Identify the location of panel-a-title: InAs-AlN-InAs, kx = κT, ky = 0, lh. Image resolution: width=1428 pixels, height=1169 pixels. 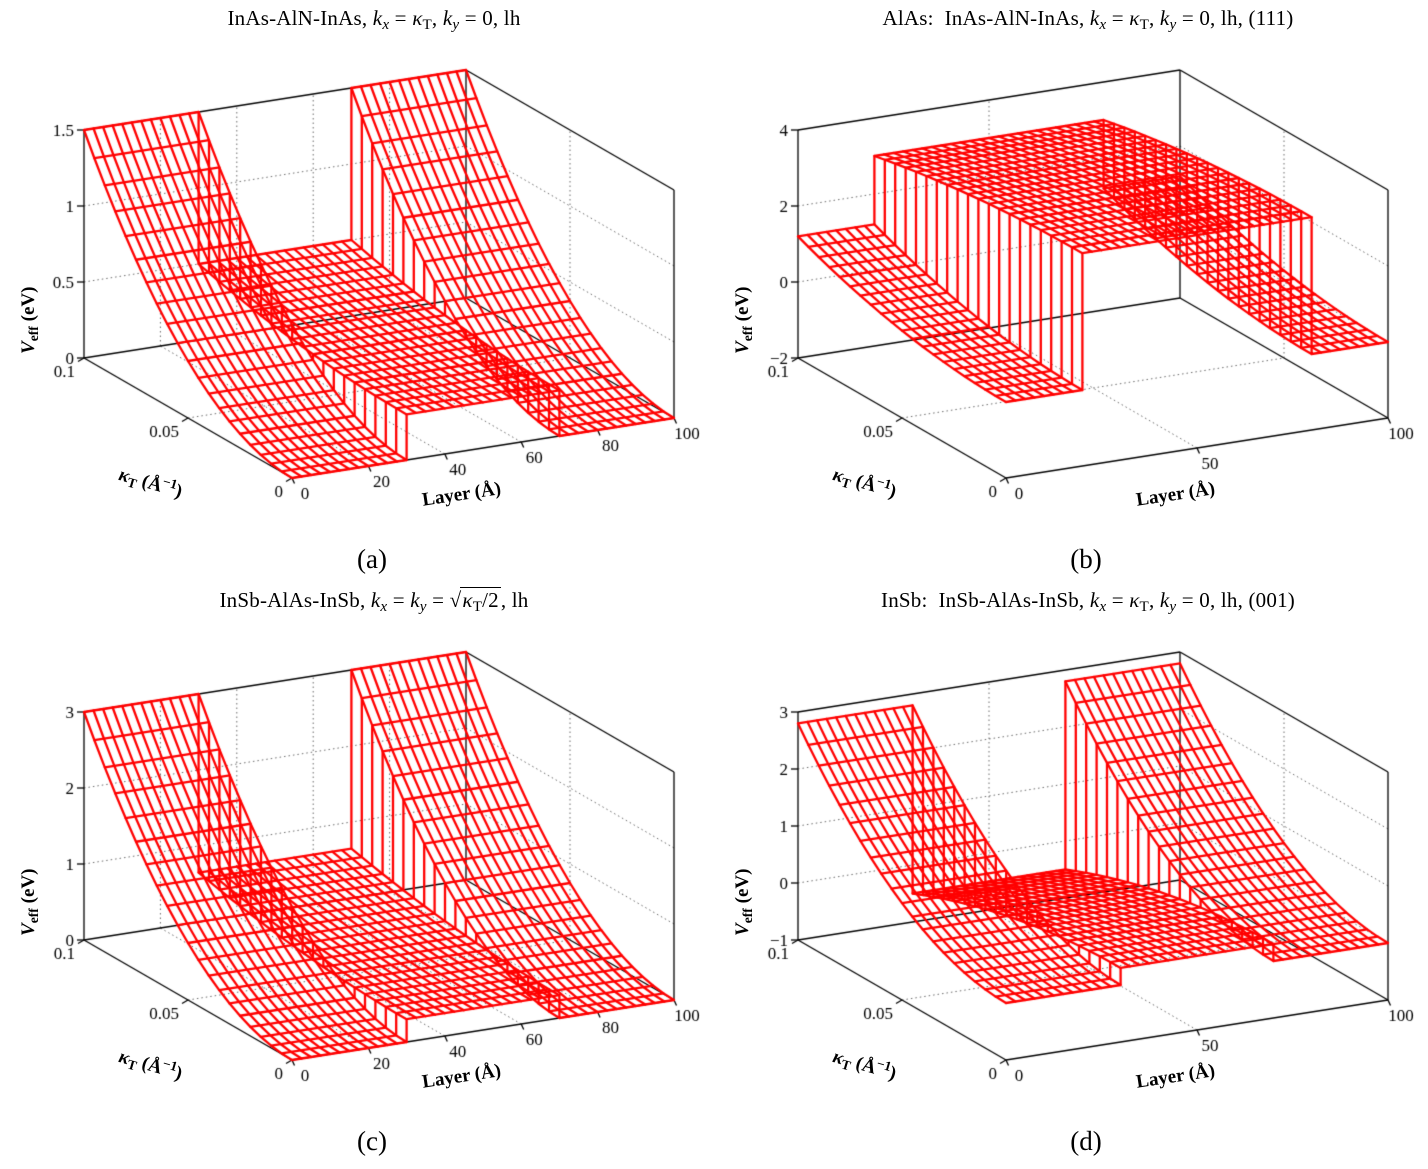
(374, 20).